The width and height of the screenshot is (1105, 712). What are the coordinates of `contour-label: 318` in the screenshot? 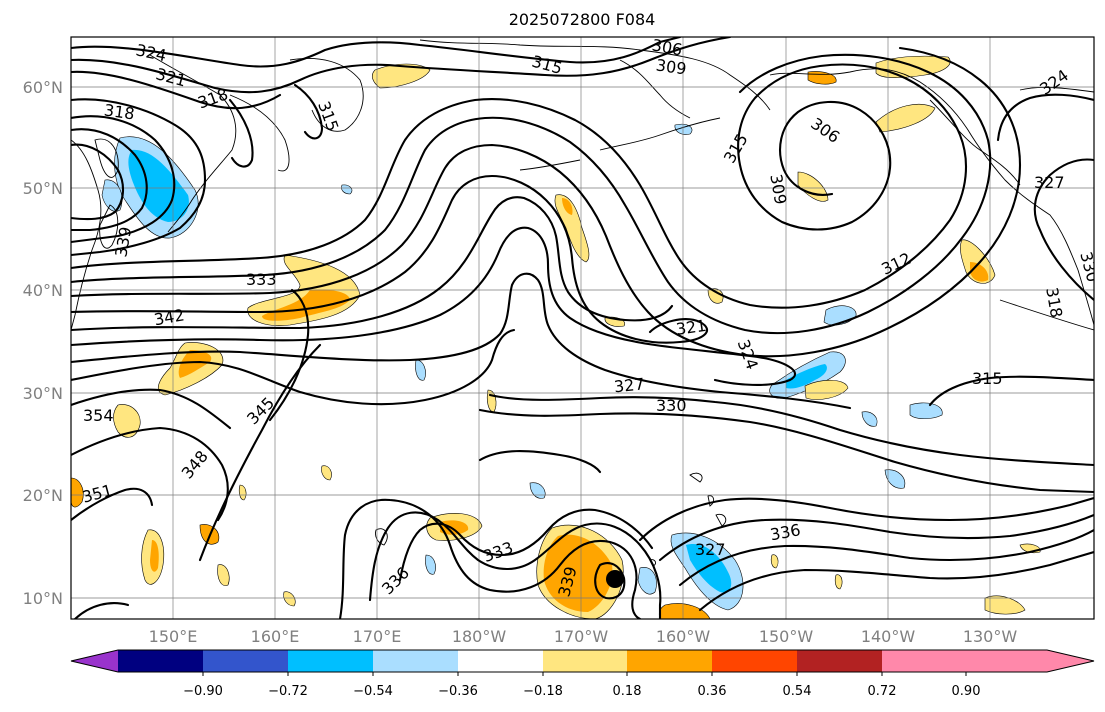 It's located at (119, 111).